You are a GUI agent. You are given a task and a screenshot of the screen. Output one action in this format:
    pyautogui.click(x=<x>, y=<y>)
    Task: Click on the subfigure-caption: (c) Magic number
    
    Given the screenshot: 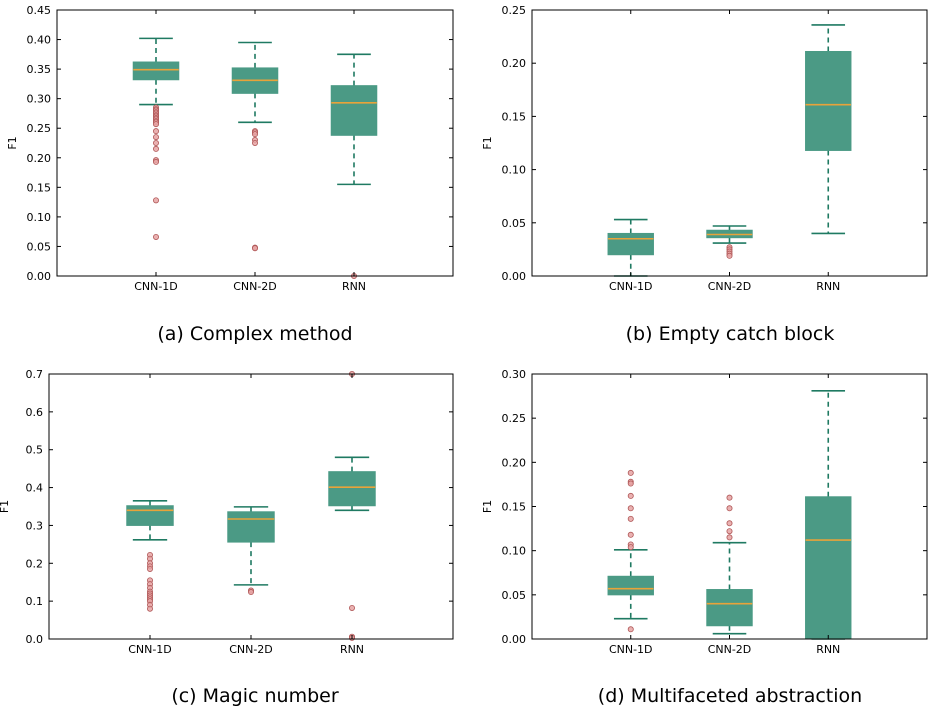 What is the action you would take?
    pyautogui.click(x=255, y=696)
    